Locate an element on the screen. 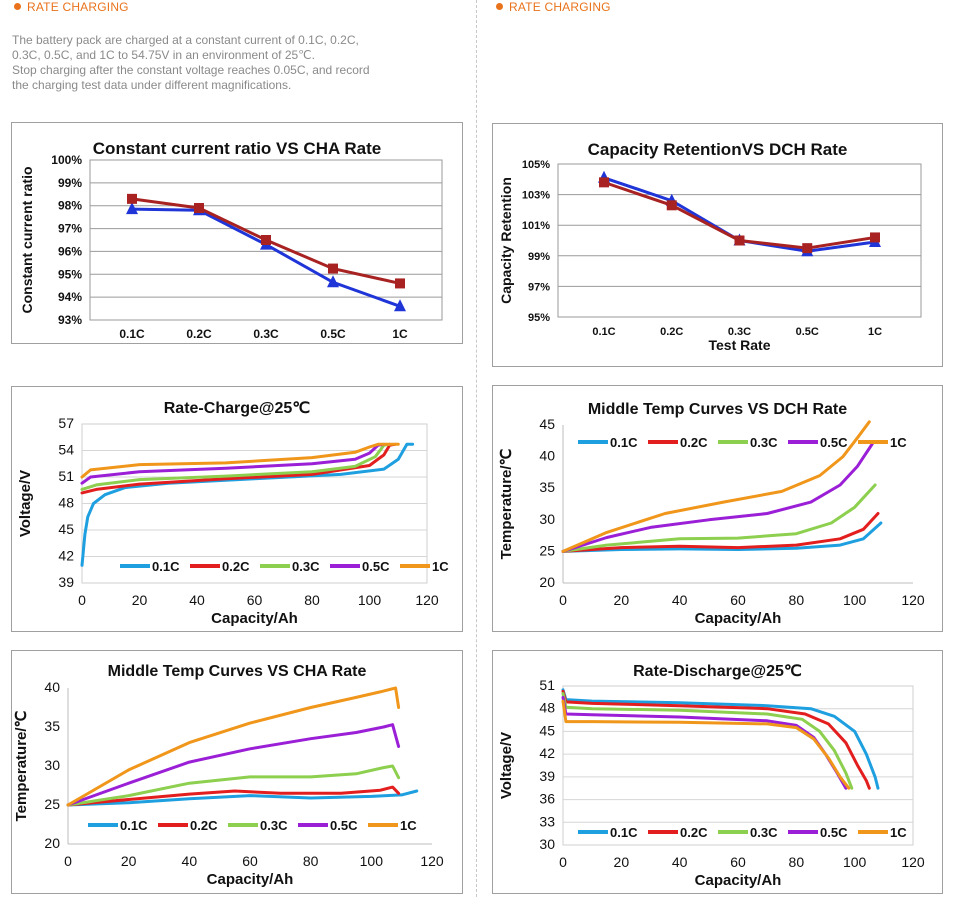  y-tick-label: 45 is located at coordinates (66, 529).